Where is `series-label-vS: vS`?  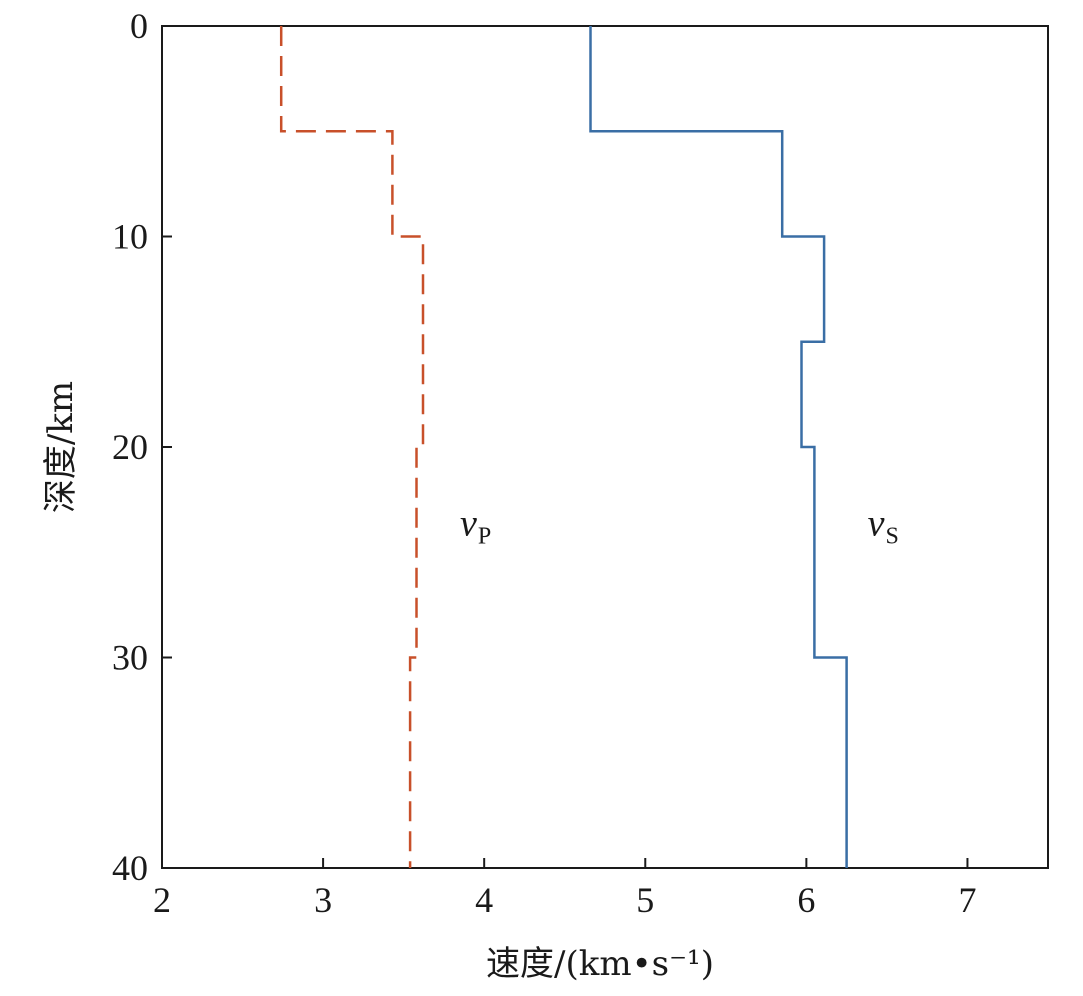
series-label-vS: vS is located at coordinates (883, 525).